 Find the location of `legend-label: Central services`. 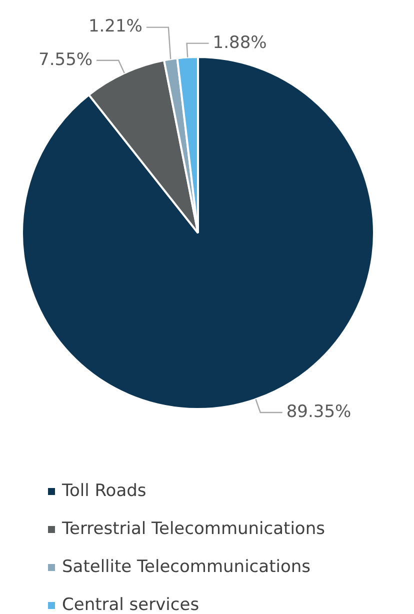

legend-label: Central services is located at coordinates (131, 604).